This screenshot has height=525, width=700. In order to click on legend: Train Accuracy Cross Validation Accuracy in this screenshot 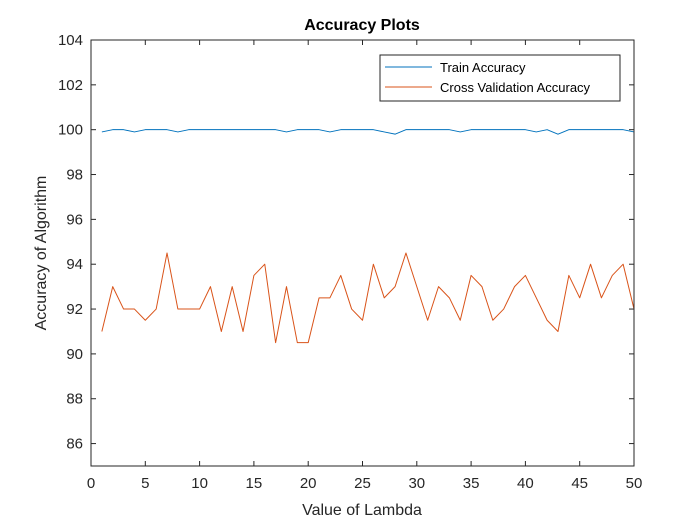, I will do `click(500, 78)`.